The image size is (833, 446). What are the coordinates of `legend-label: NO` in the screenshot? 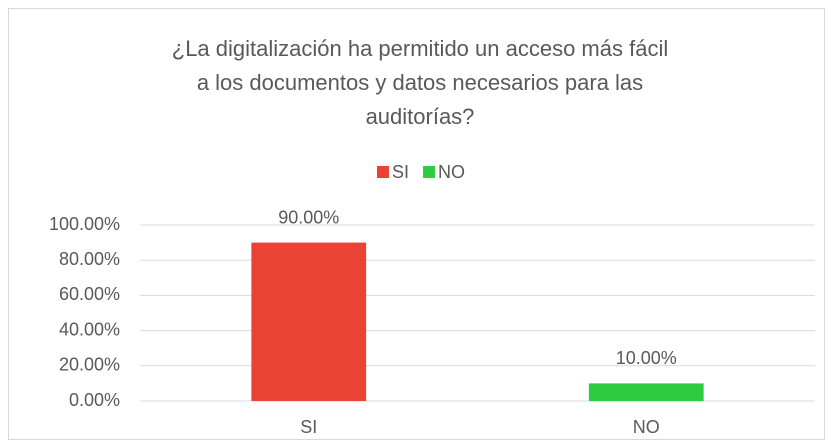 It's located at (451, 172).